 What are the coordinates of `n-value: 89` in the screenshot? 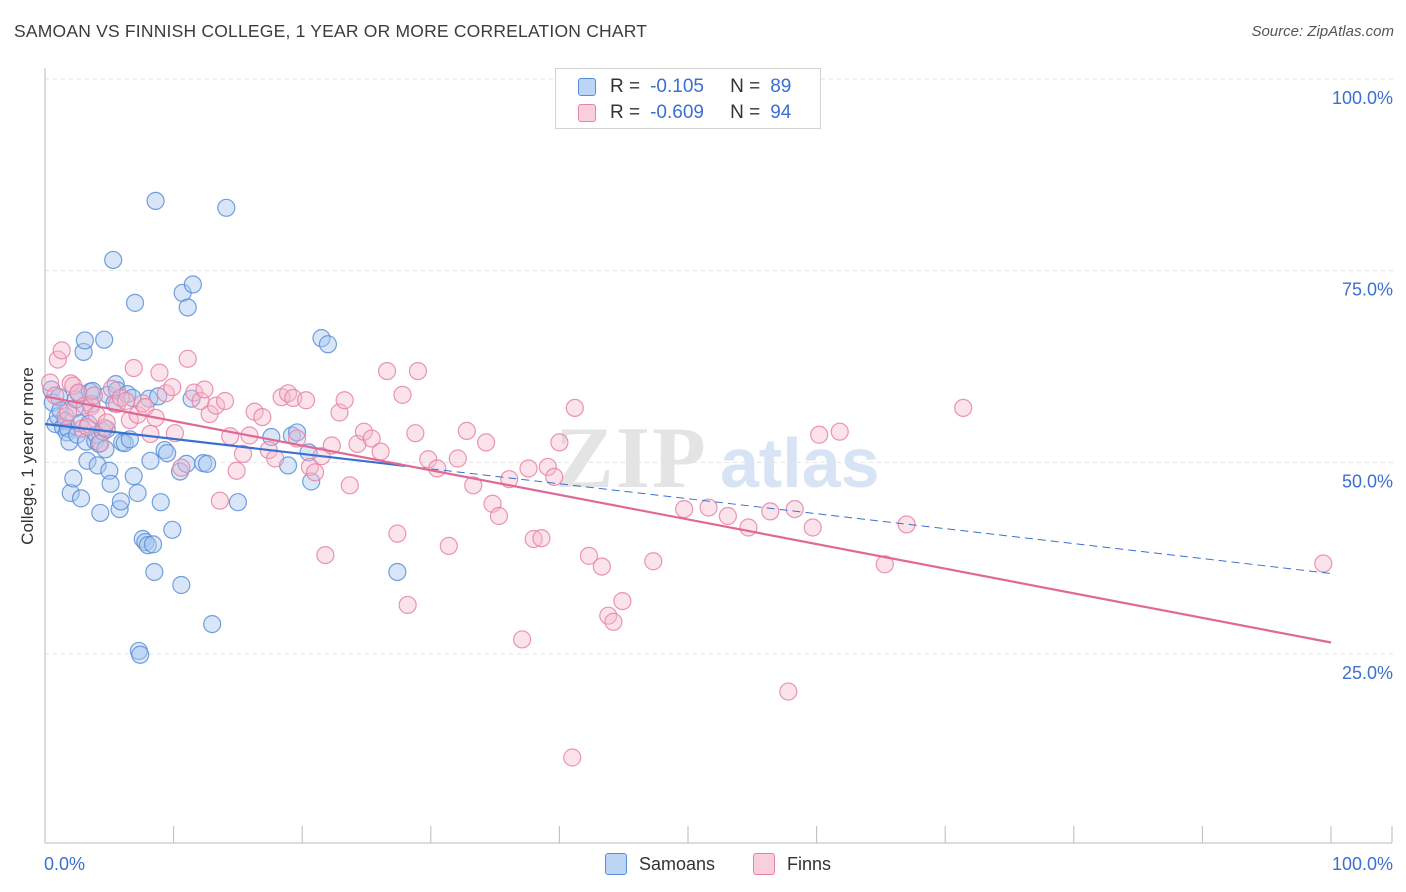 It's located at (781, 86).